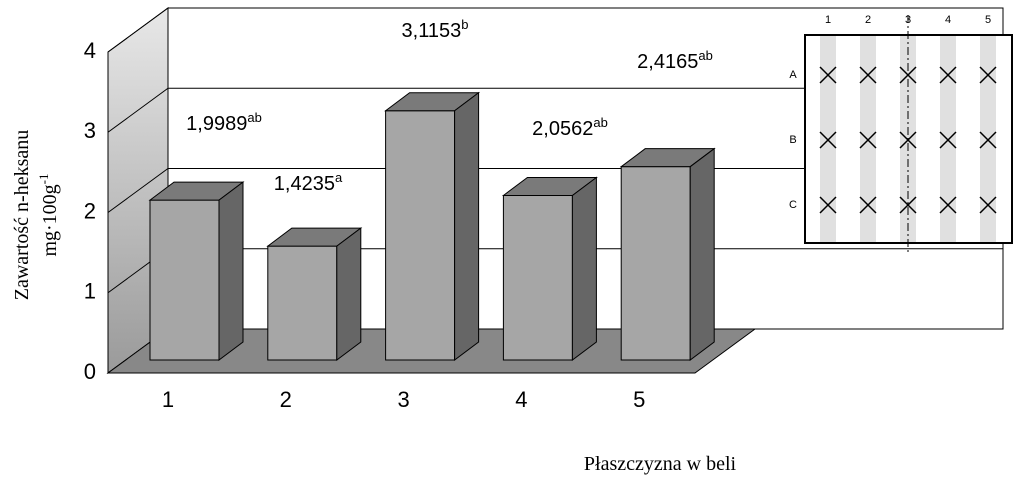 The height and width of the screenshot is (484, 1023). I want to click on x-tick-label: 2, so click(286, 399).